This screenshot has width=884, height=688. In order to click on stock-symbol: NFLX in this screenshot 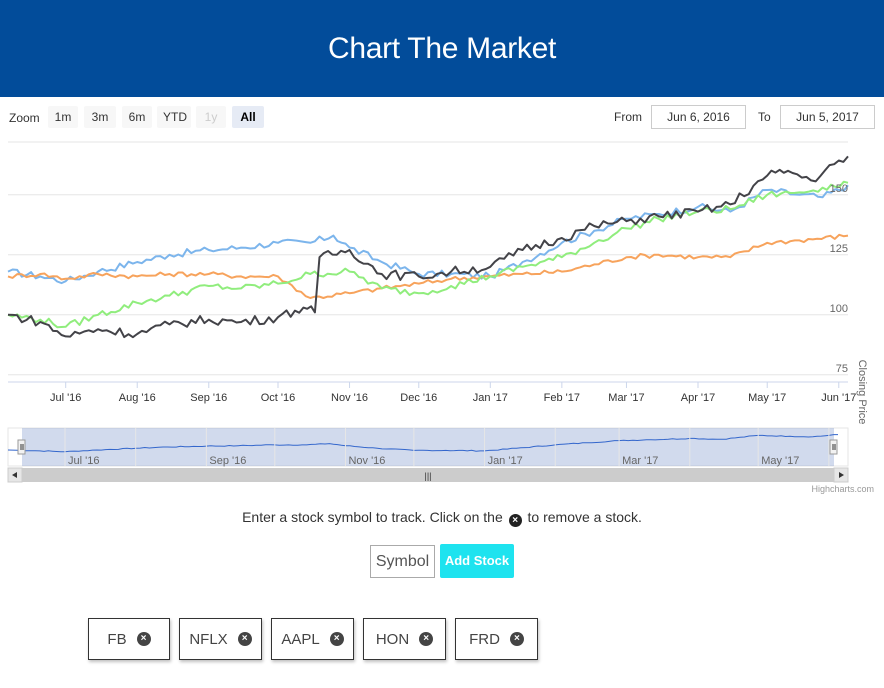, I will do `click(208, 639)`.